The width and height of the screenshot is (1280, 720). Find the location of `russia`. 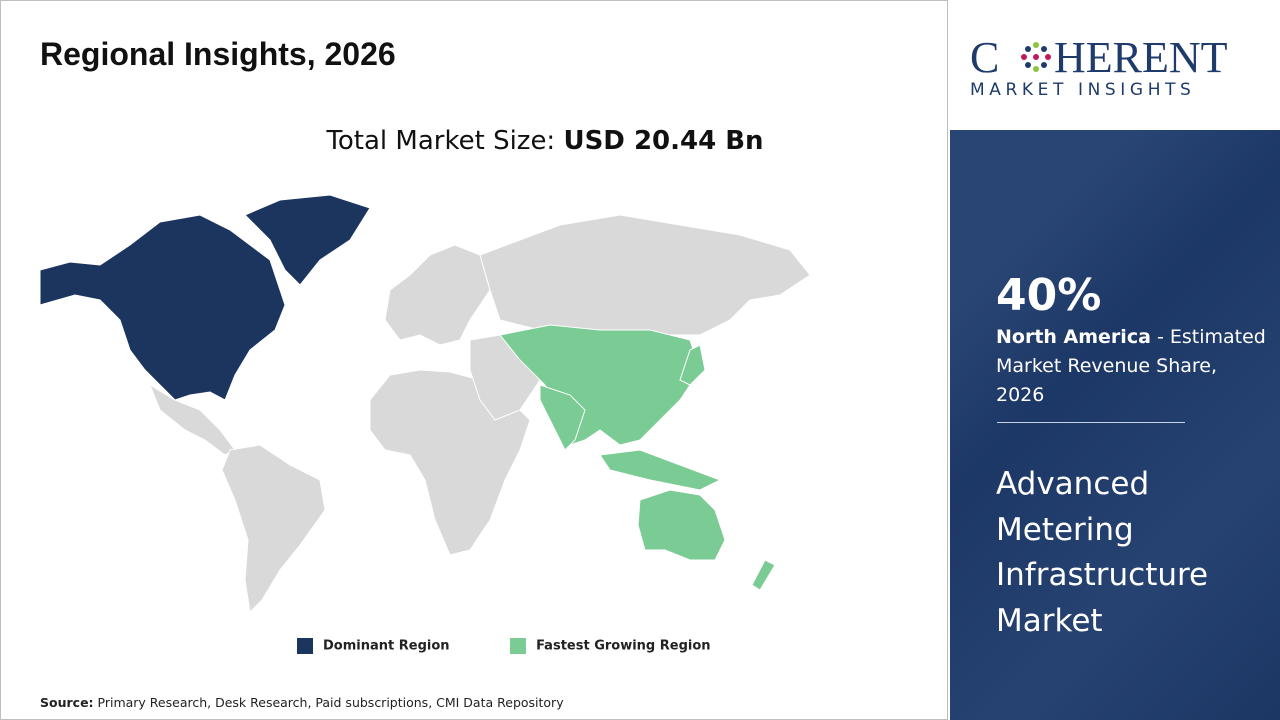

russia is located at coordinates (645, 275).